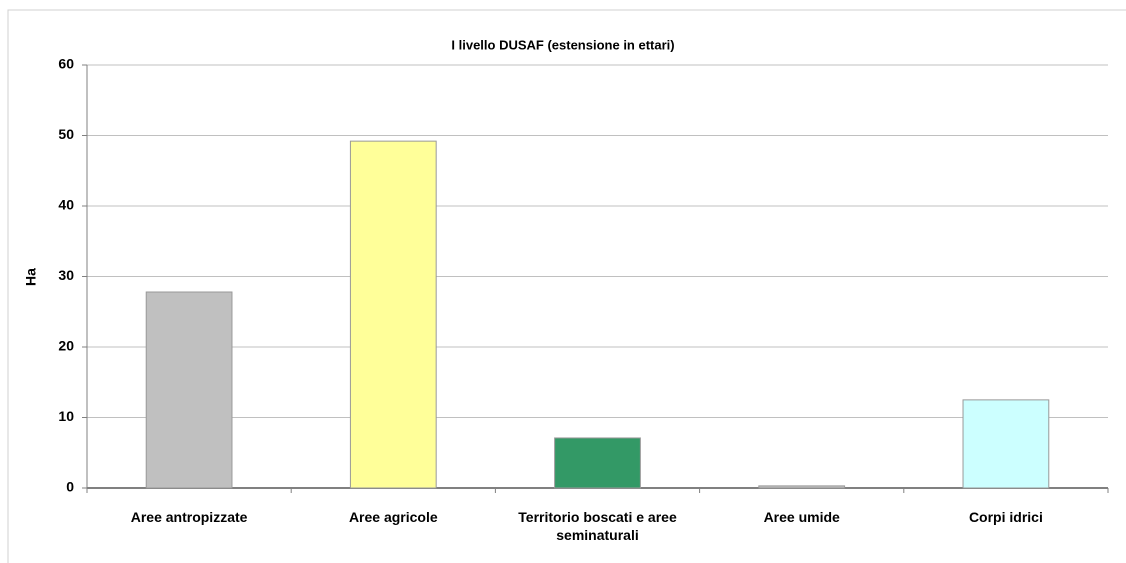 The image size is (1126, 563). What do you see at coordinates (597, 526) in the screenshot?
I see `x-tick-label: Territorio boscati e aree seminaturali` at bounding box center [597, 526].